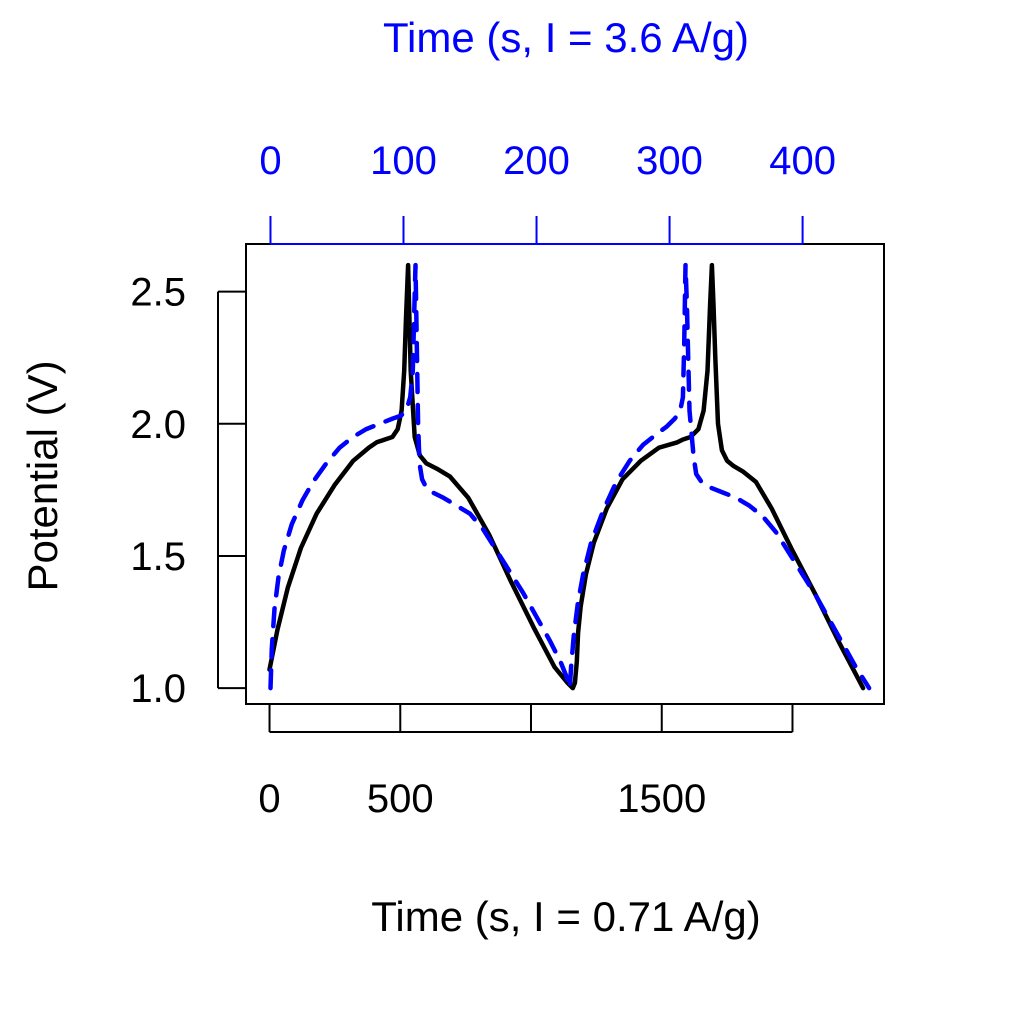  What do you see at coordinates (42, 475) in the screenshot?
I see `y-axis-title: Potential (V)` at bounding box center [42, 475].